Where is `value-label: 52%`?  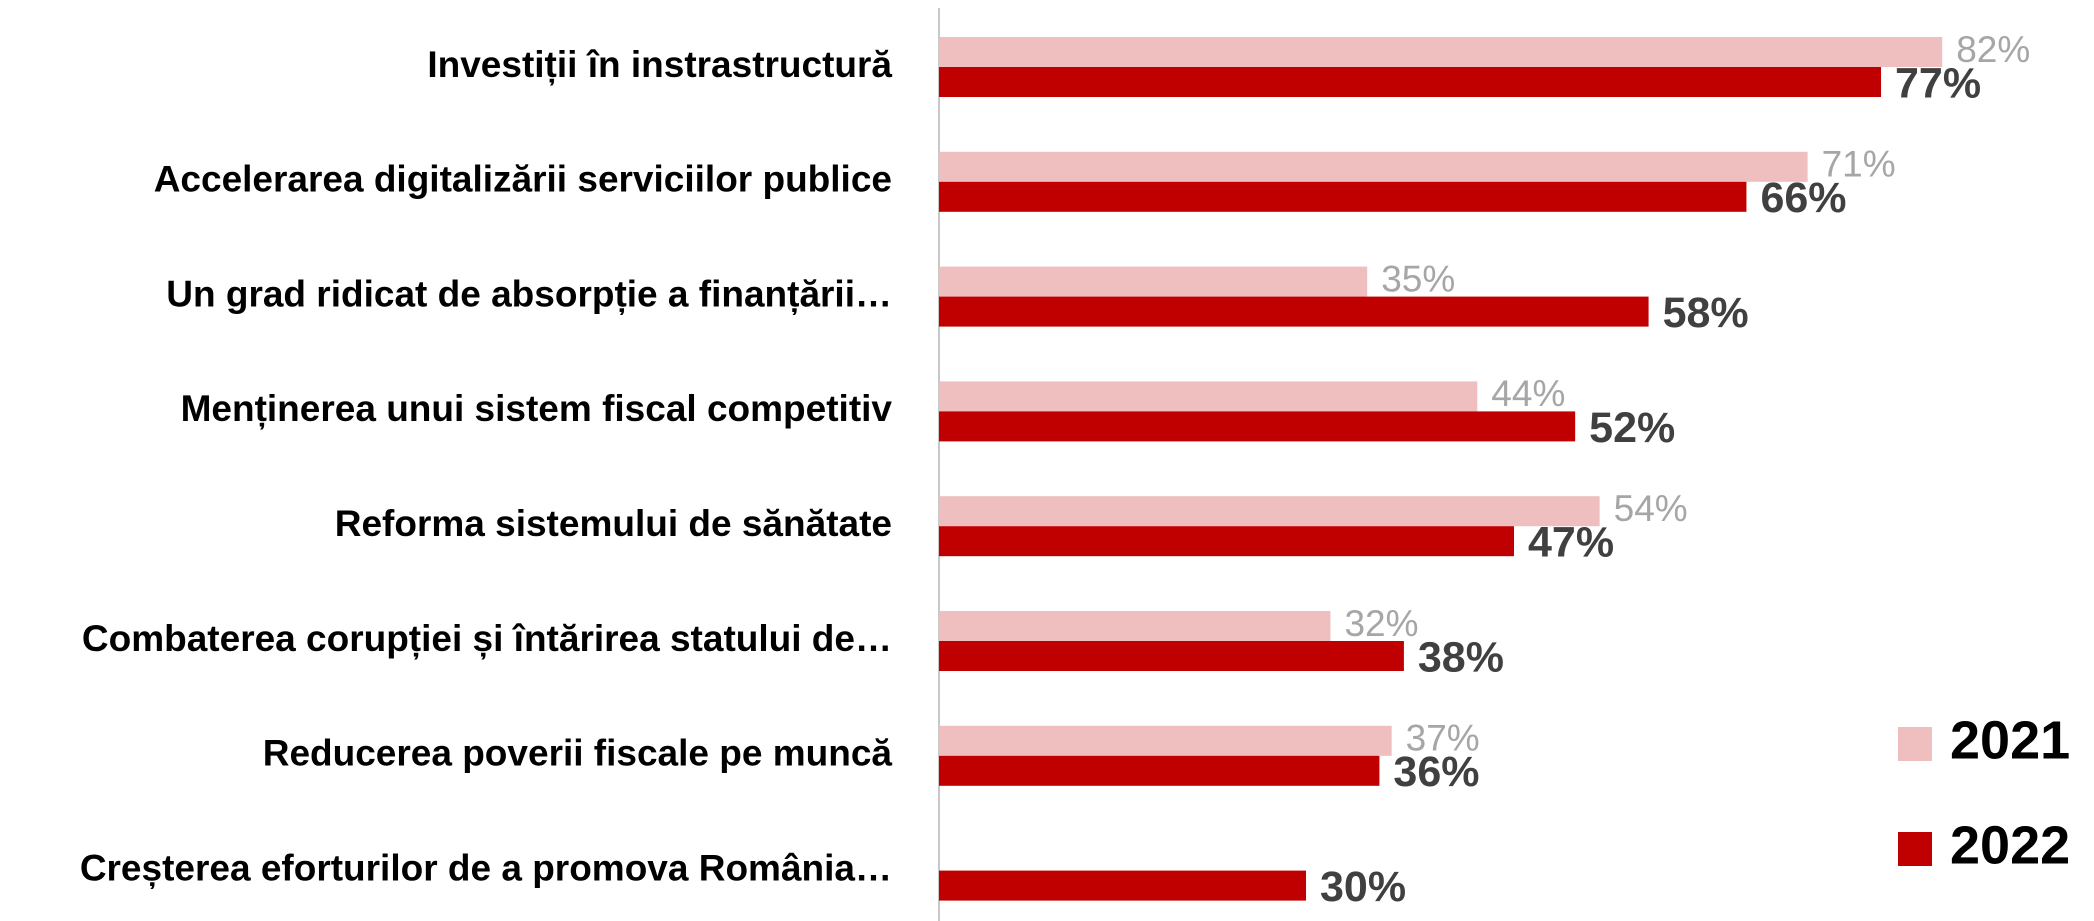 value-label: 52% is located at coordinates (1632, 428).